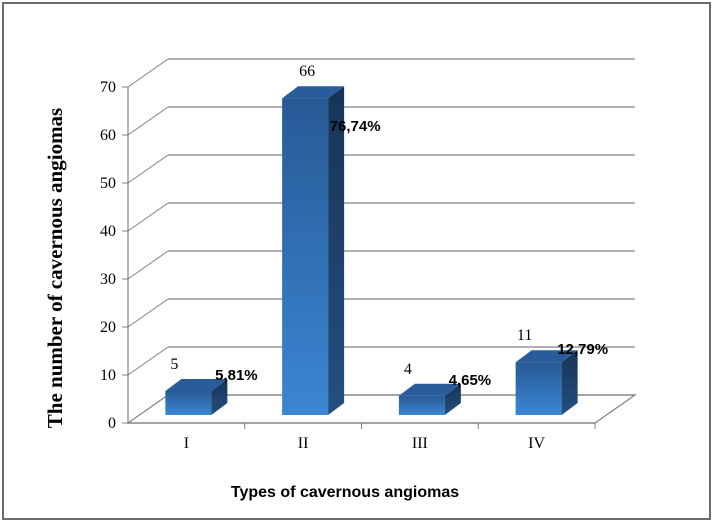 The image size is (715, 524). What do you see at coordinates (524, 335) in the screenshot?
I see `value-label: 11` at bounding box center [524, 335].